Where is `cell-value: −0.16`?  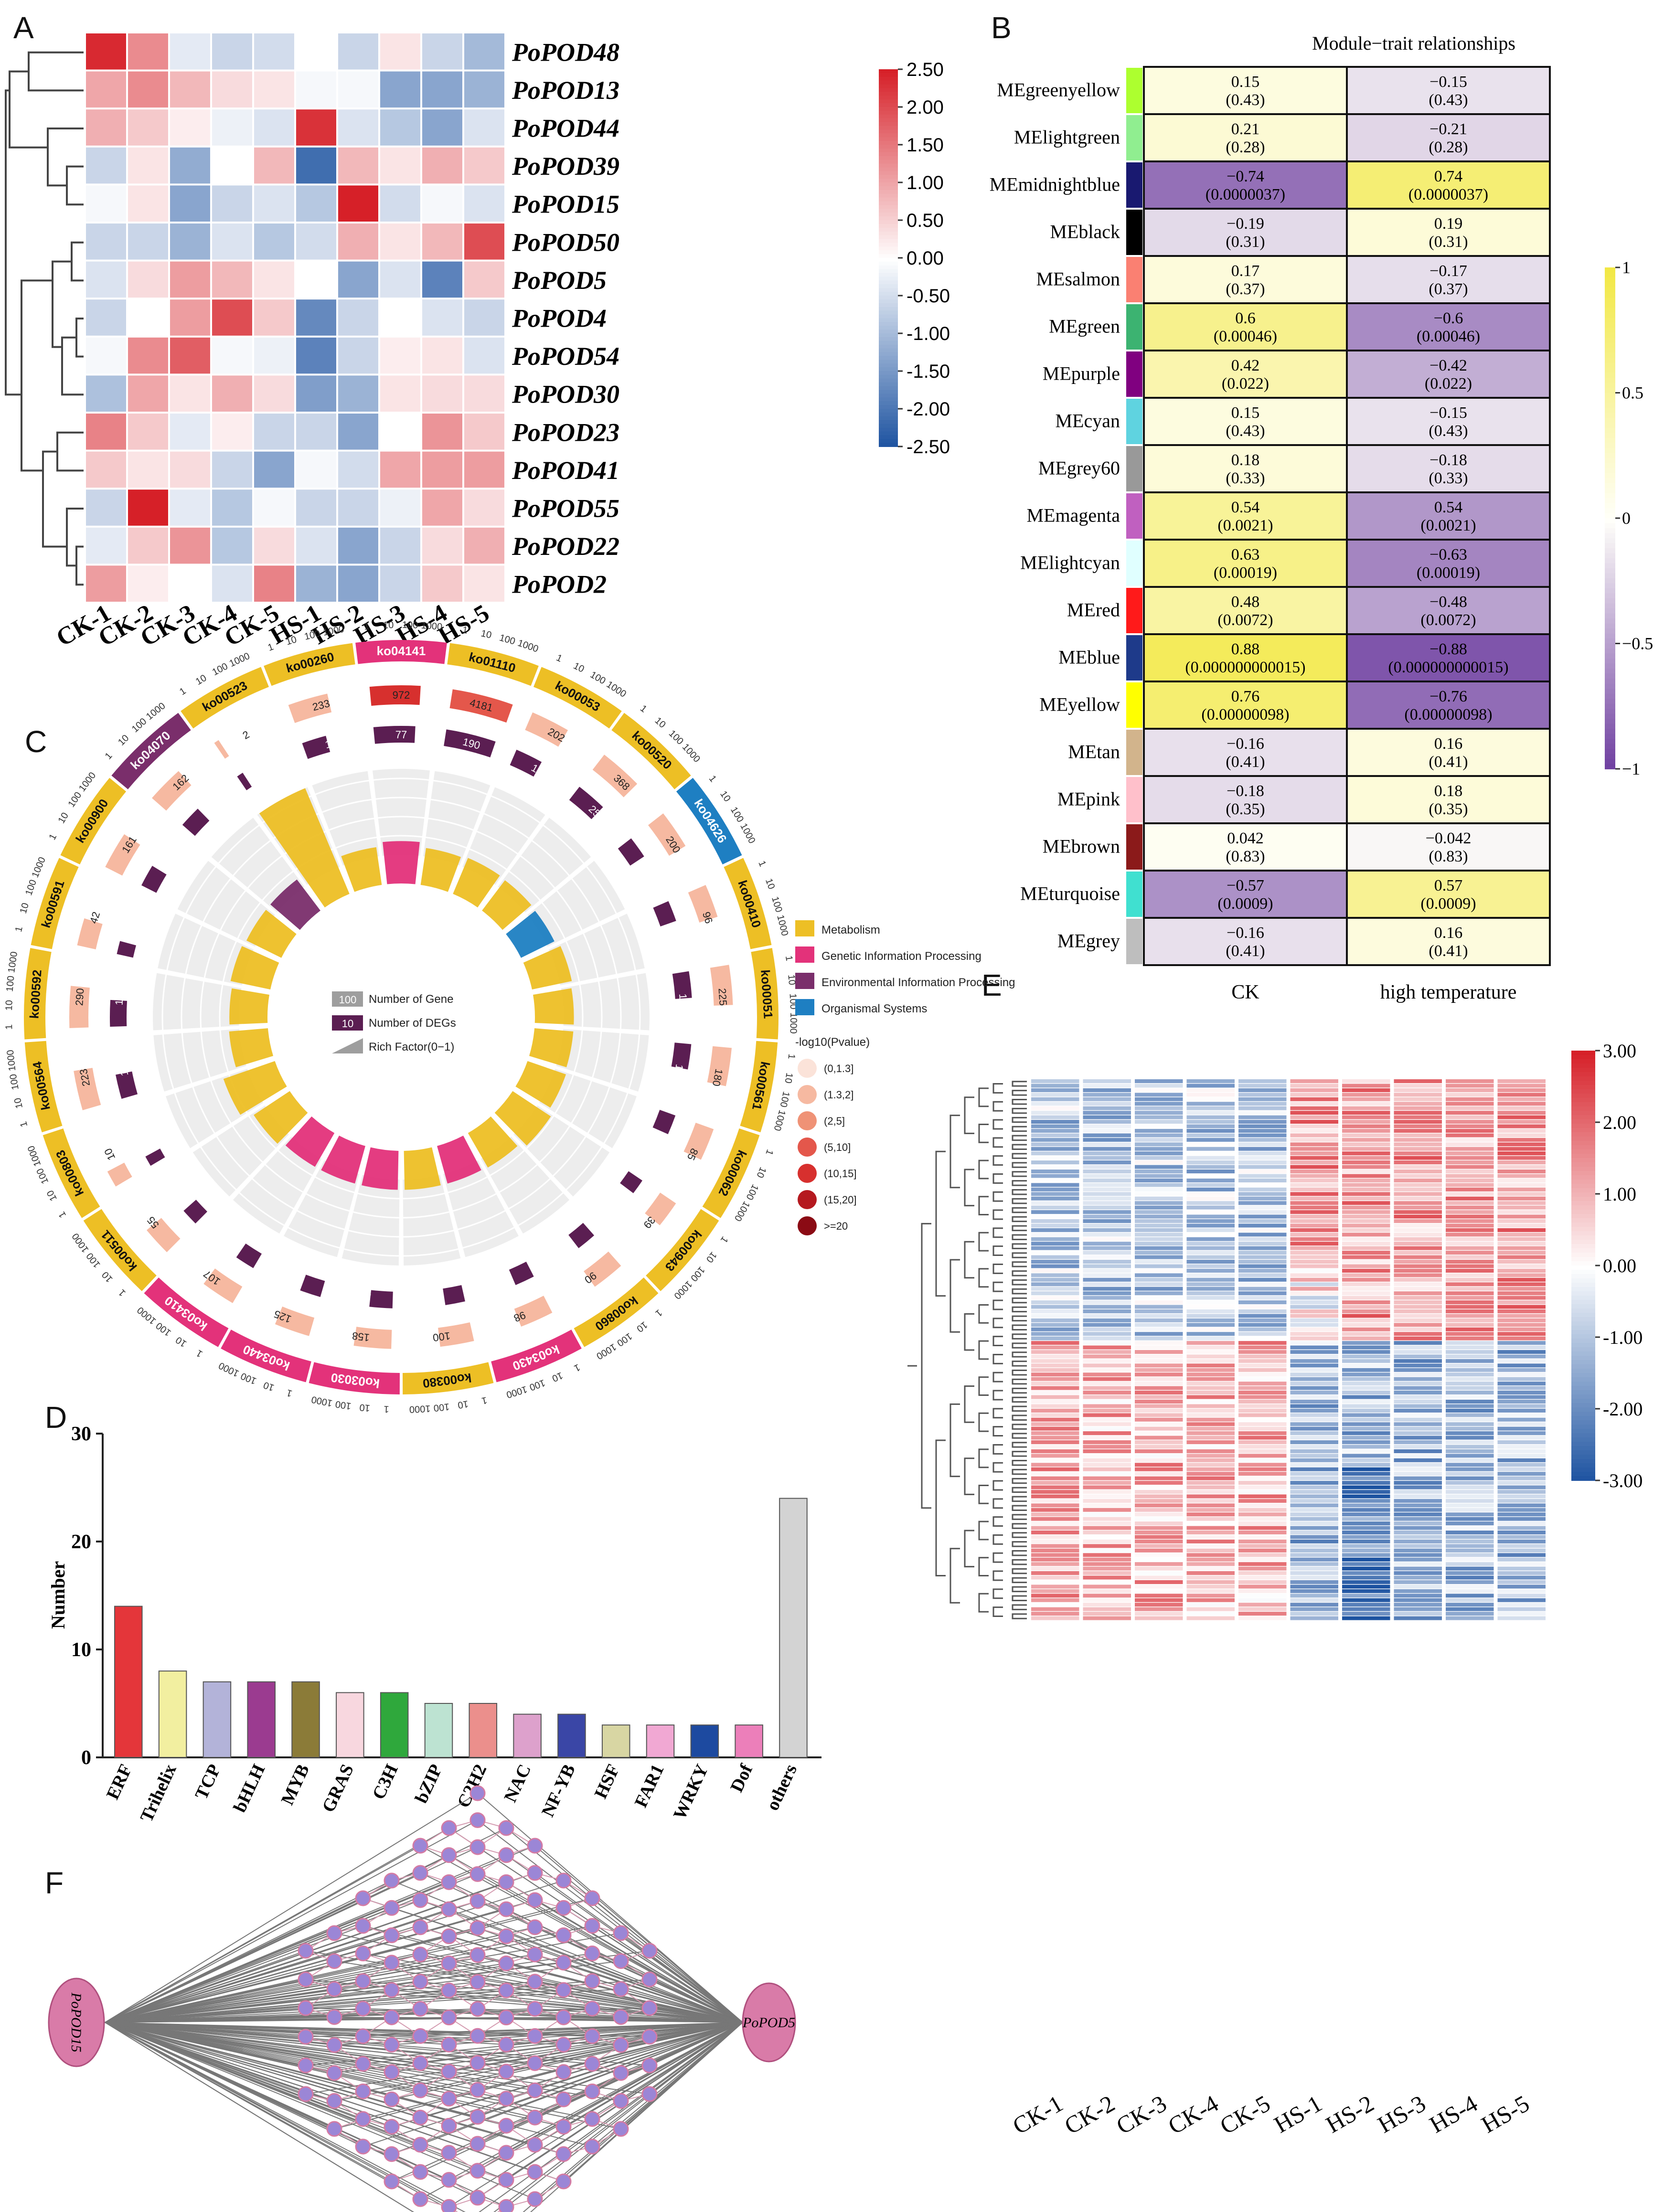
cell-value: −0.16 is located at coordinates (1245, 744).